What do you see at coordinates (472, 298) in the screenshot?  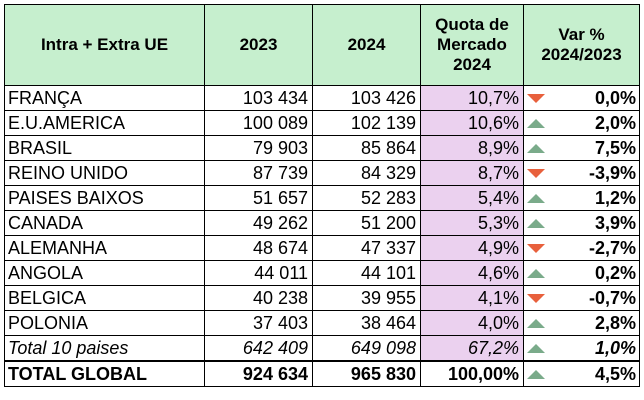 I see `market-share: 4,1%` at bounding box center [472, 298].